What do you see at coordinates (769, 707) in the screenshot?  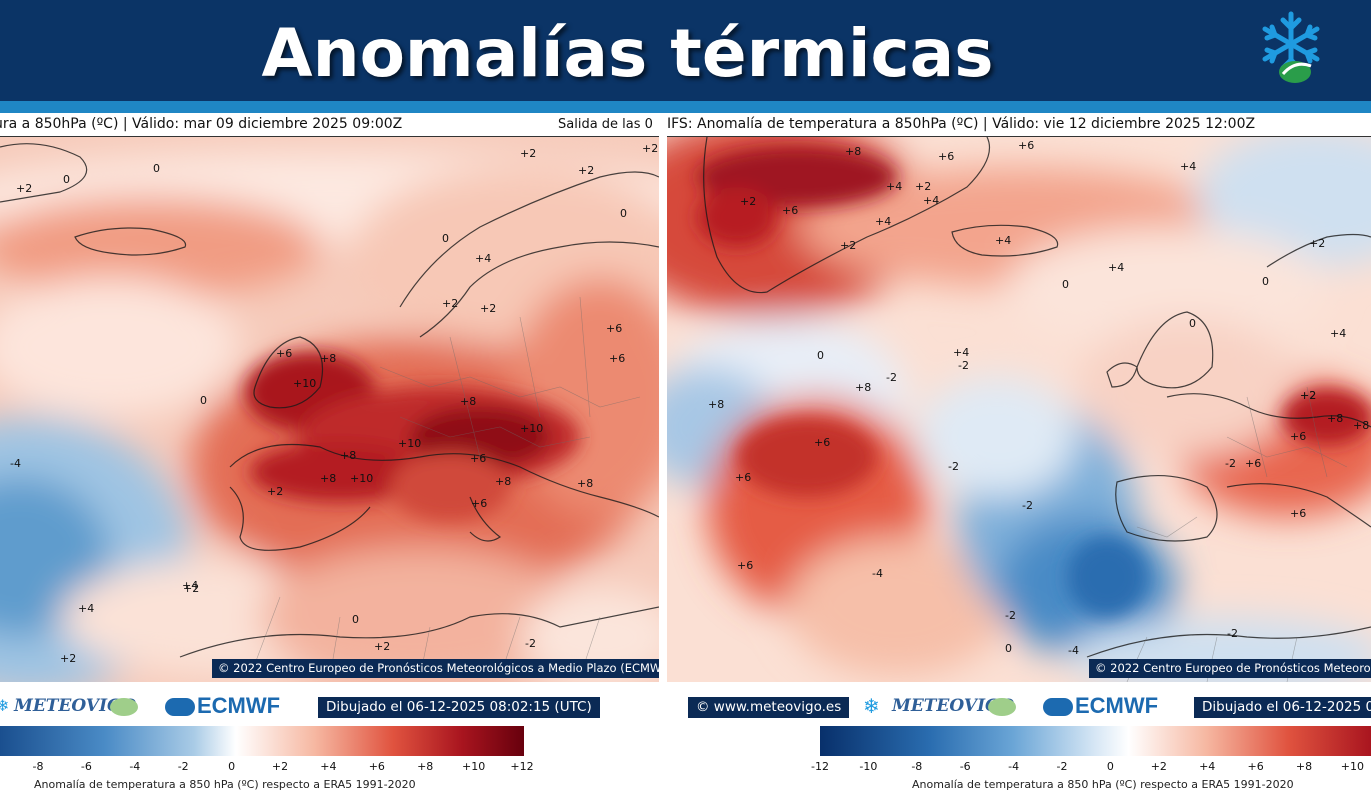 I see `website-link: © www.meteovigo.es` at bounding box center [769, 707].